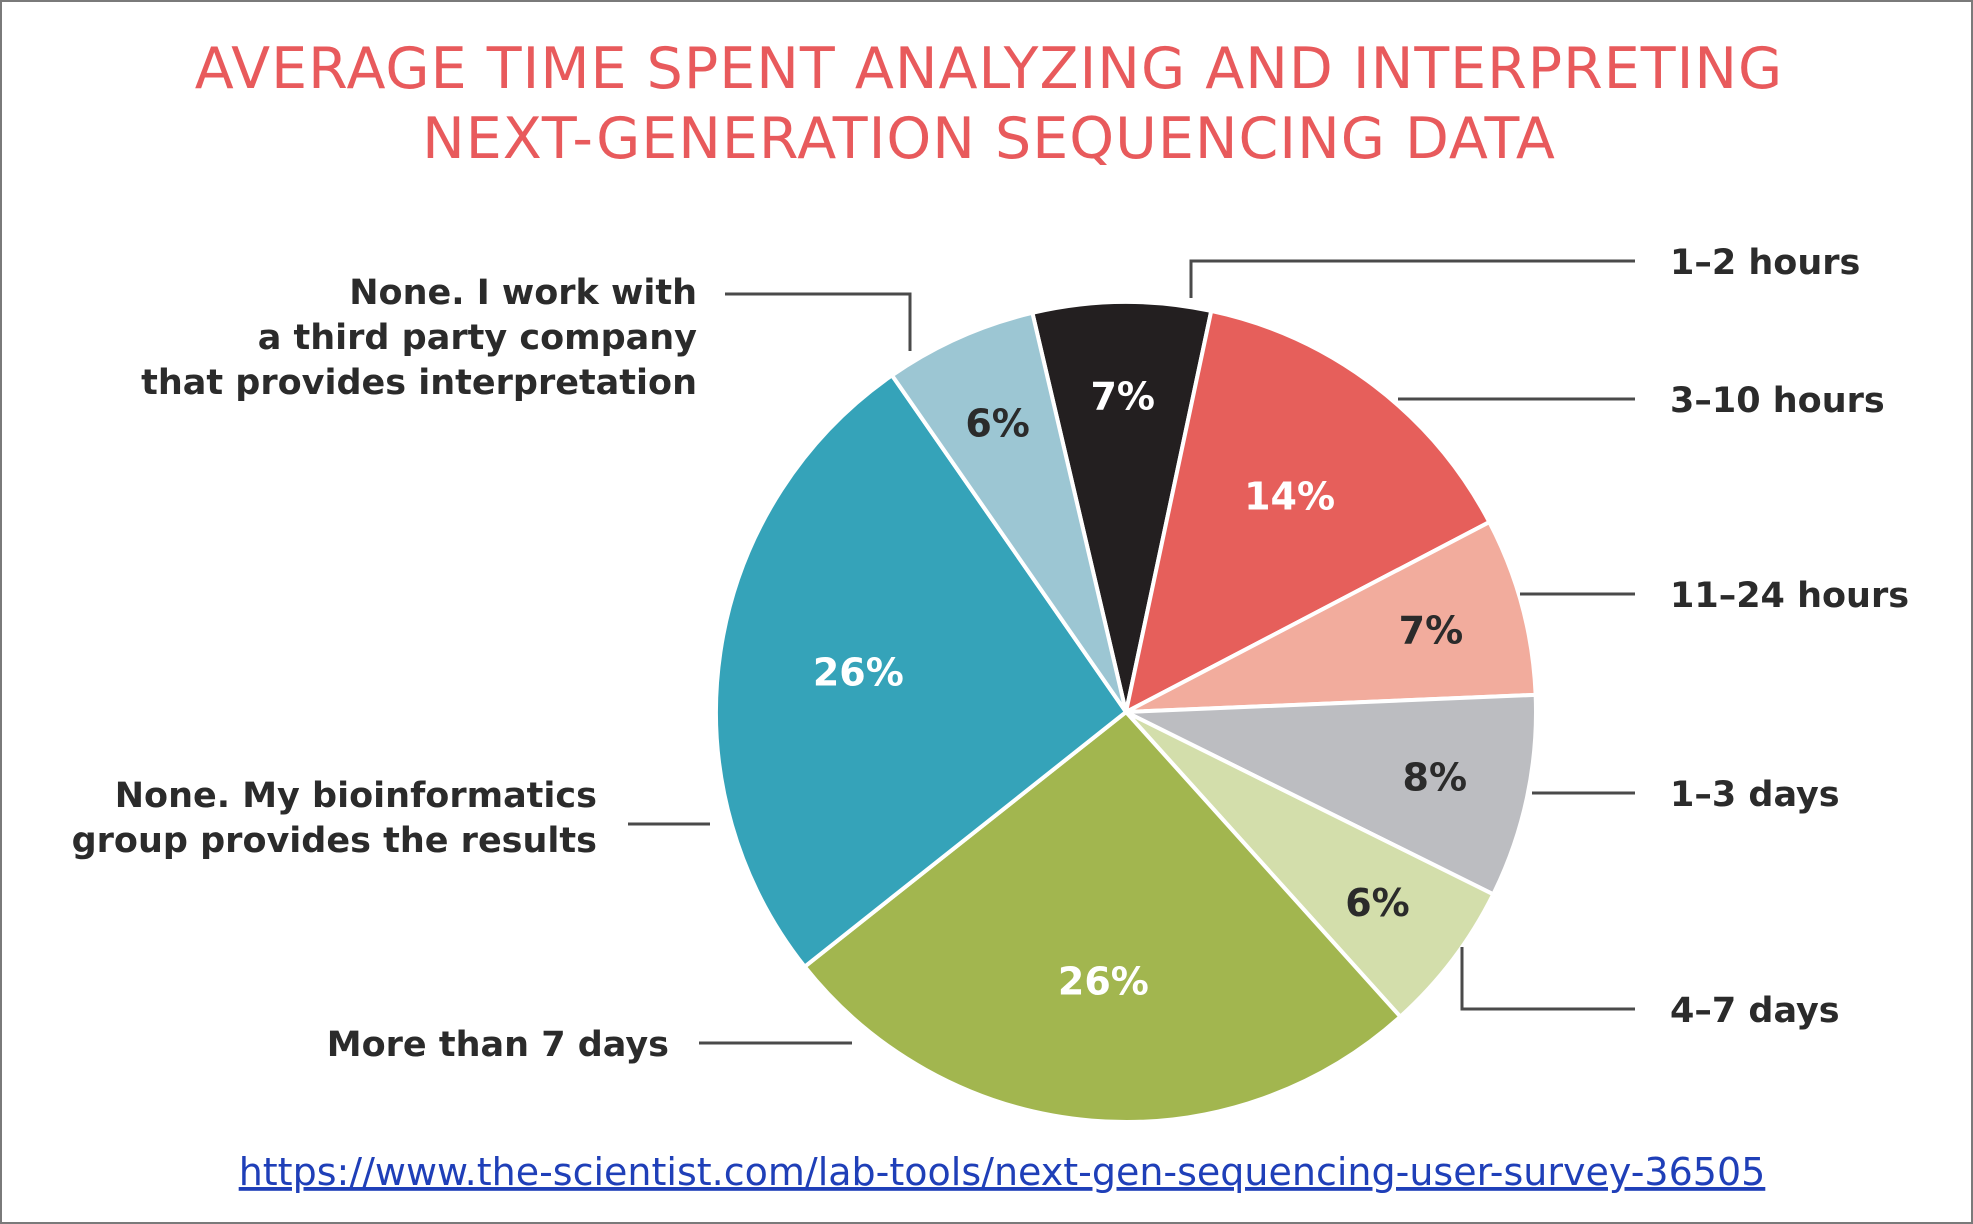 The height and width of the screenshot is (1224, 1973). What do you see at coordinates (1755, 795) in the screenshot?
I see `slice-category-label-4-line-1: 1–3 days` at bounding box center [1755, 795].